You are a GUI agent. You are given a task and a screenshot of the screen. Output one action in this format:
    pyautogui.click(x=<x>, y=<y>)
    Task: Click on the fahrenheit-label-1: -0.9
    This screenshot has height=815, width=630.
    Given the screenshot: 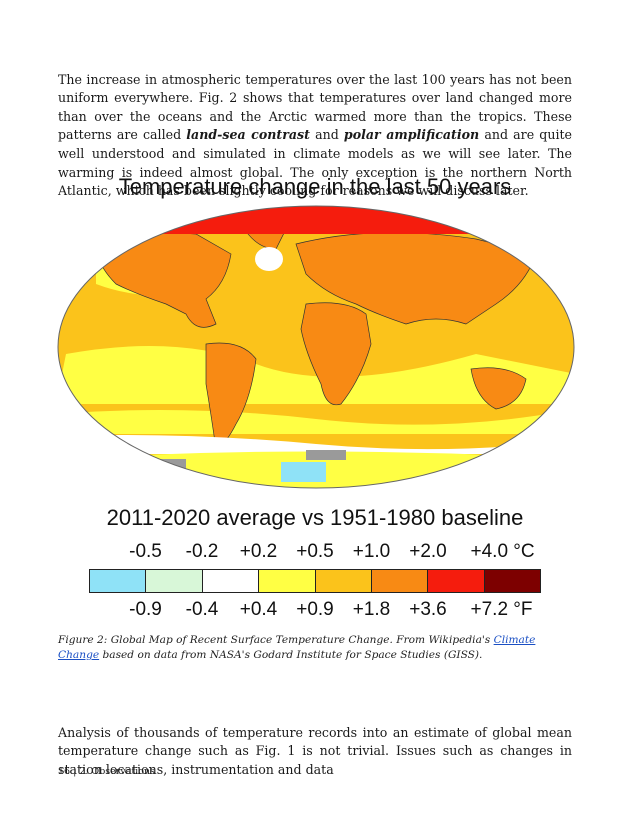 What is the action you would take?
    pyautogui.click(x=145, y=609)
    